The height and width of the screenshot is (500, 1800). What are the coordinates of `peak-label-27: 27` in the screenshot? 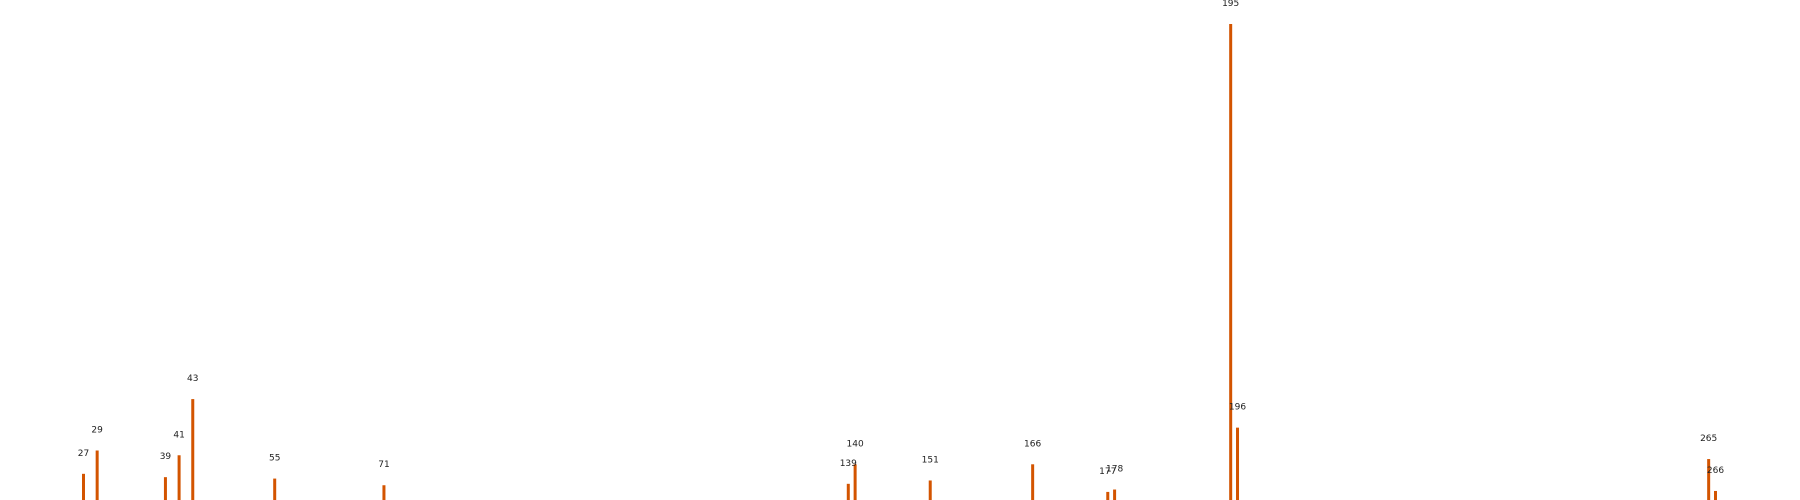 It's located at (83, 454).